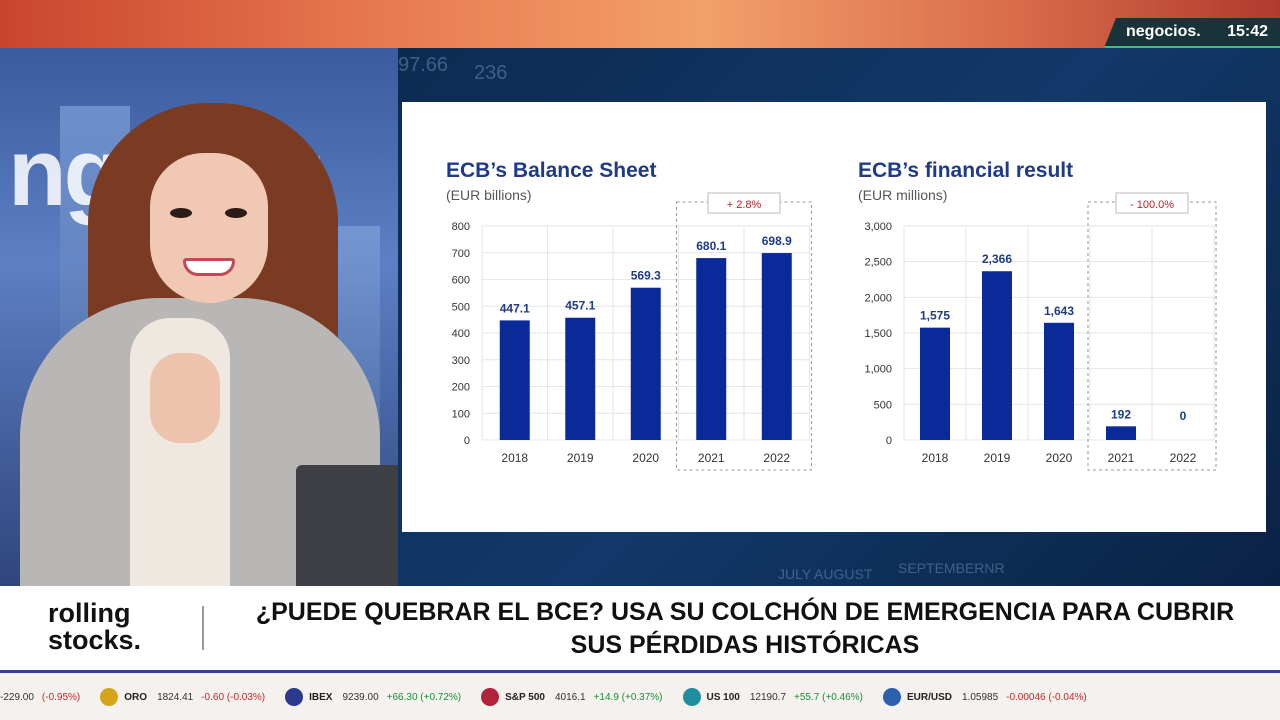 The image size is (1280, 720). I want to click on ticker-item: IBEX 9239.00 +66.30 (+0.72%), so click(373, 697).